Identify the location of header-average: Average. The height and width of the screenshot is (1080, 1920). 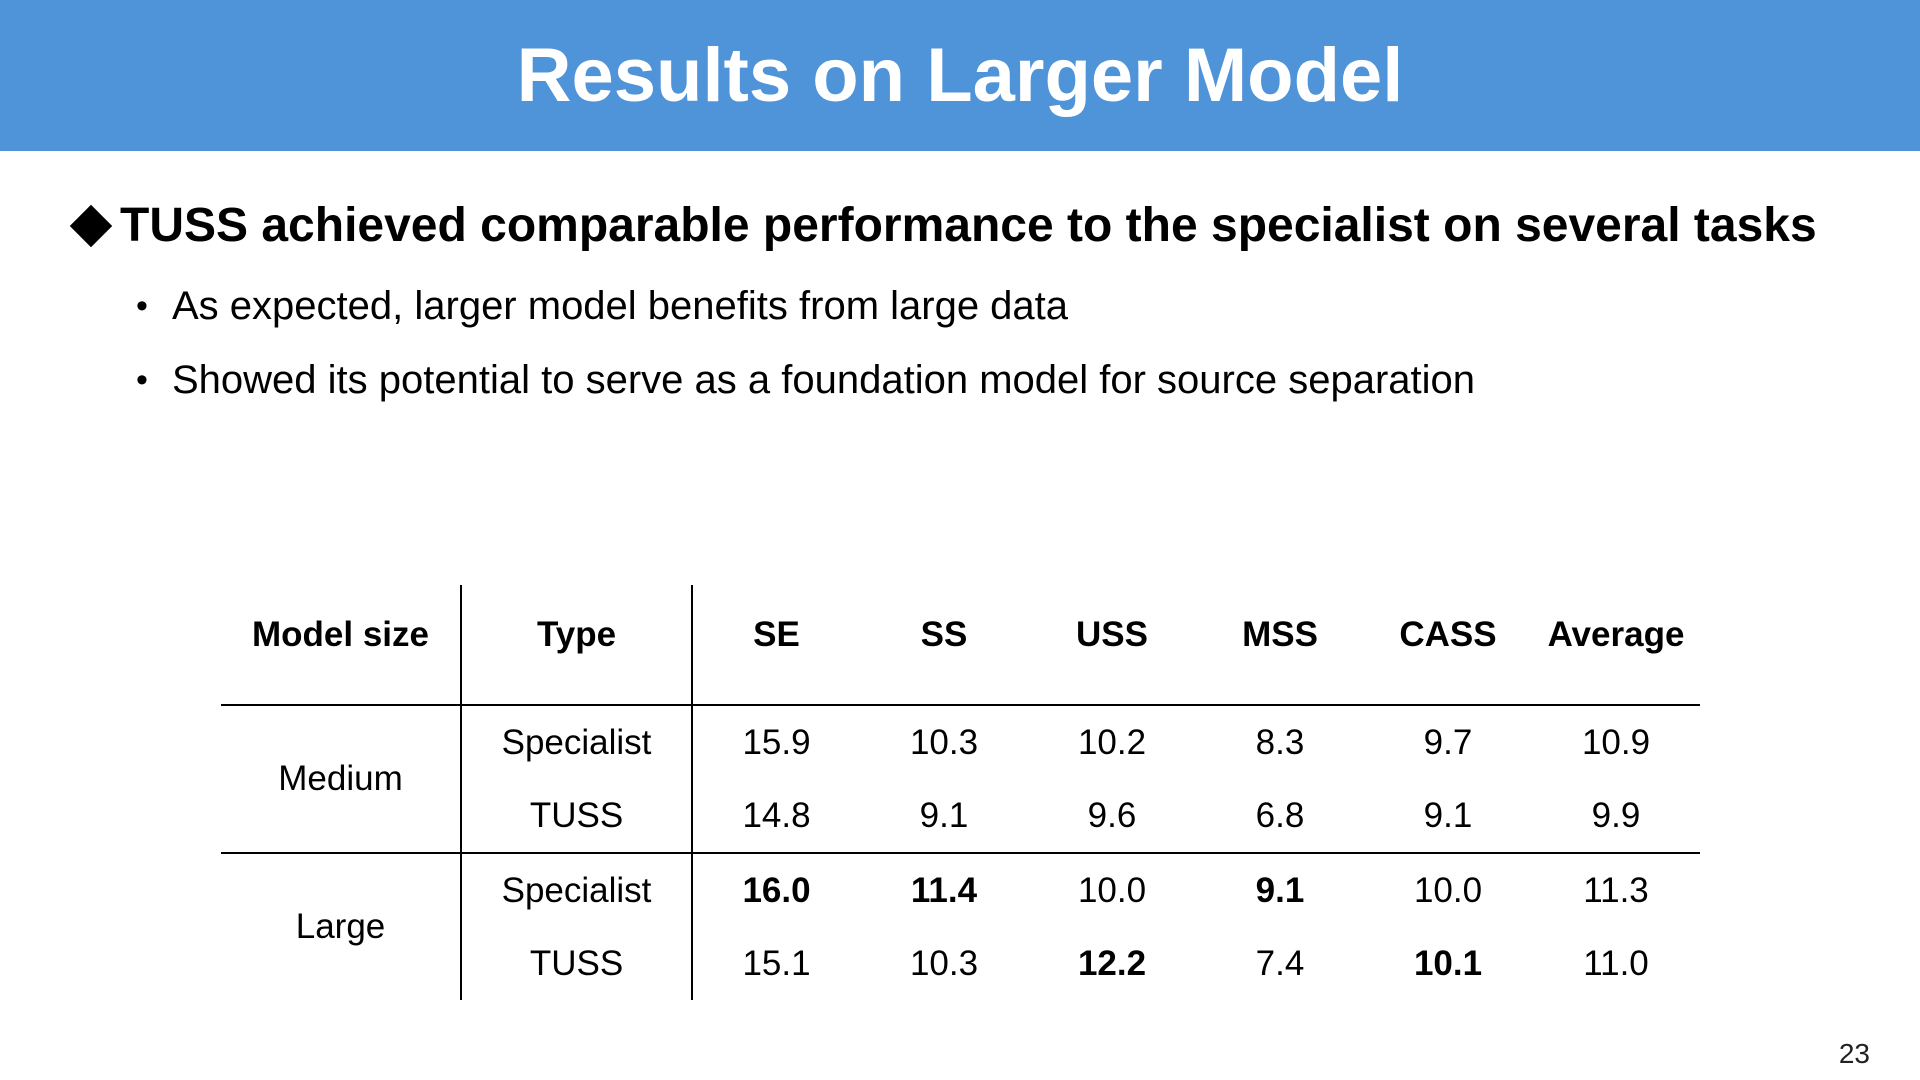
(1616, 634).